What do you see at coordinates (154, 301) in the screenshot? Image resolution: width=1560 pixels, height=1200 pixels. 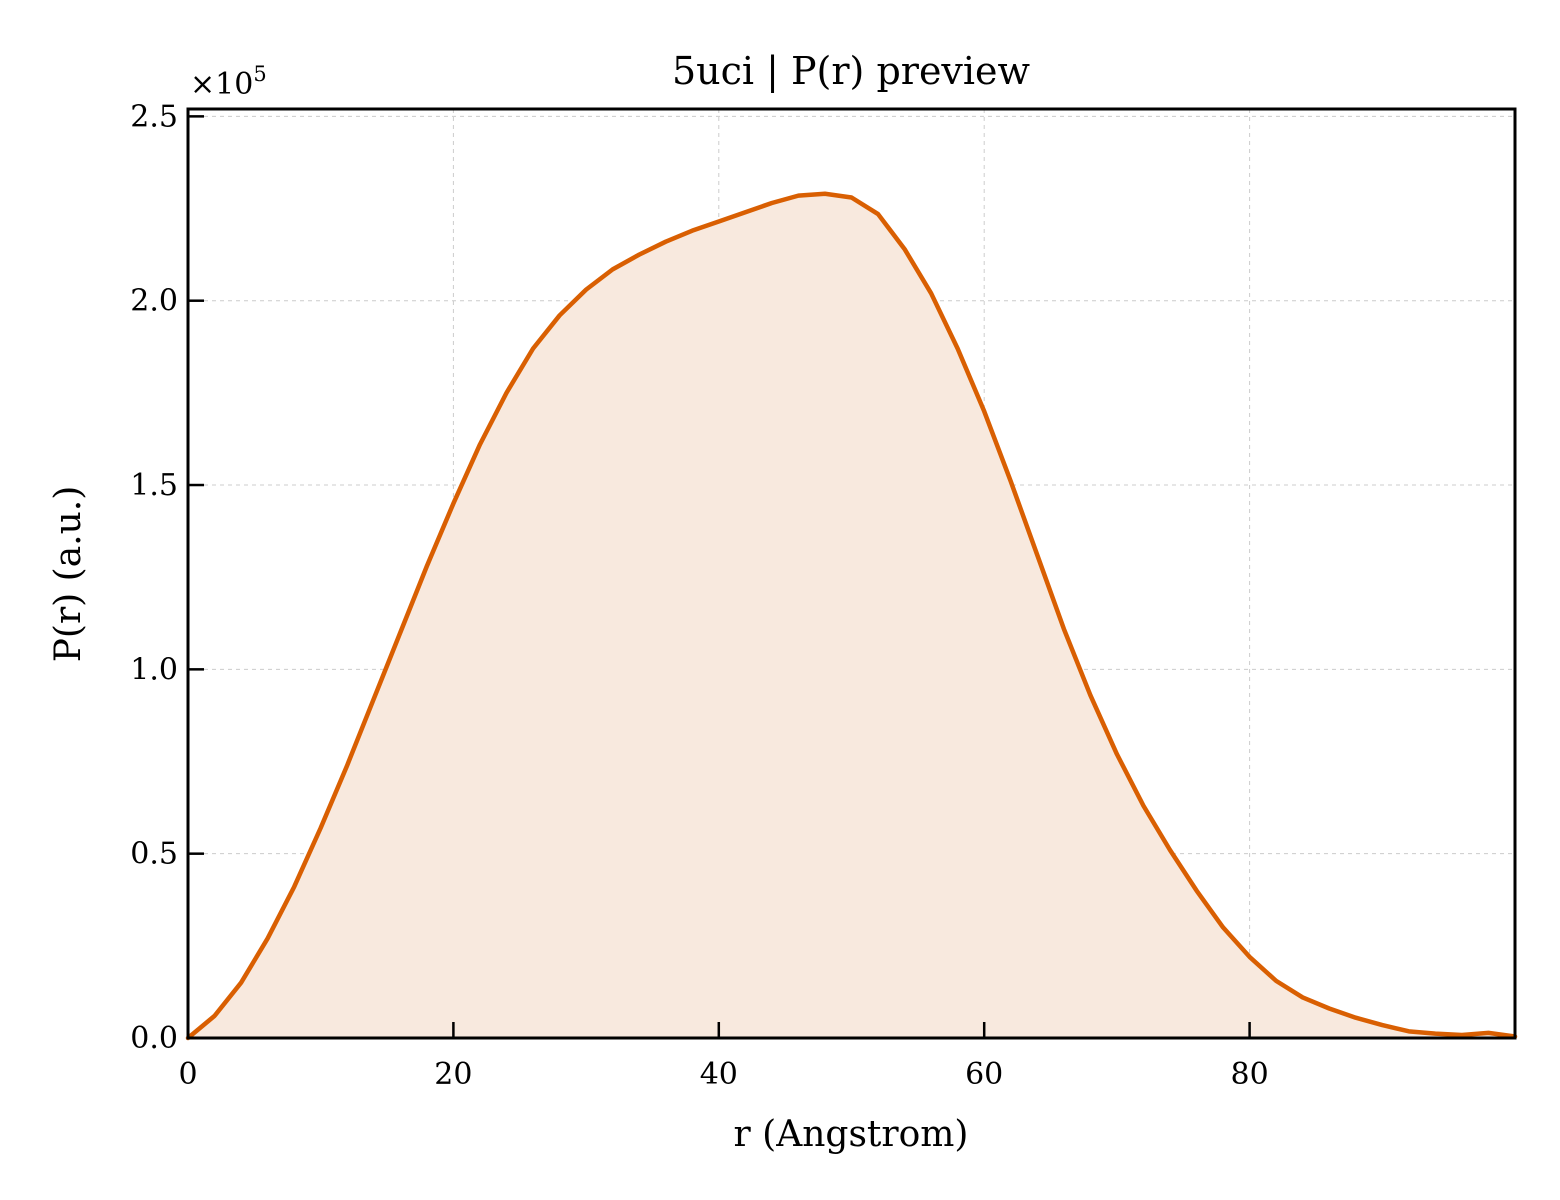 I see `y-tick-label: 2.0` at bounding box center [154, 301].